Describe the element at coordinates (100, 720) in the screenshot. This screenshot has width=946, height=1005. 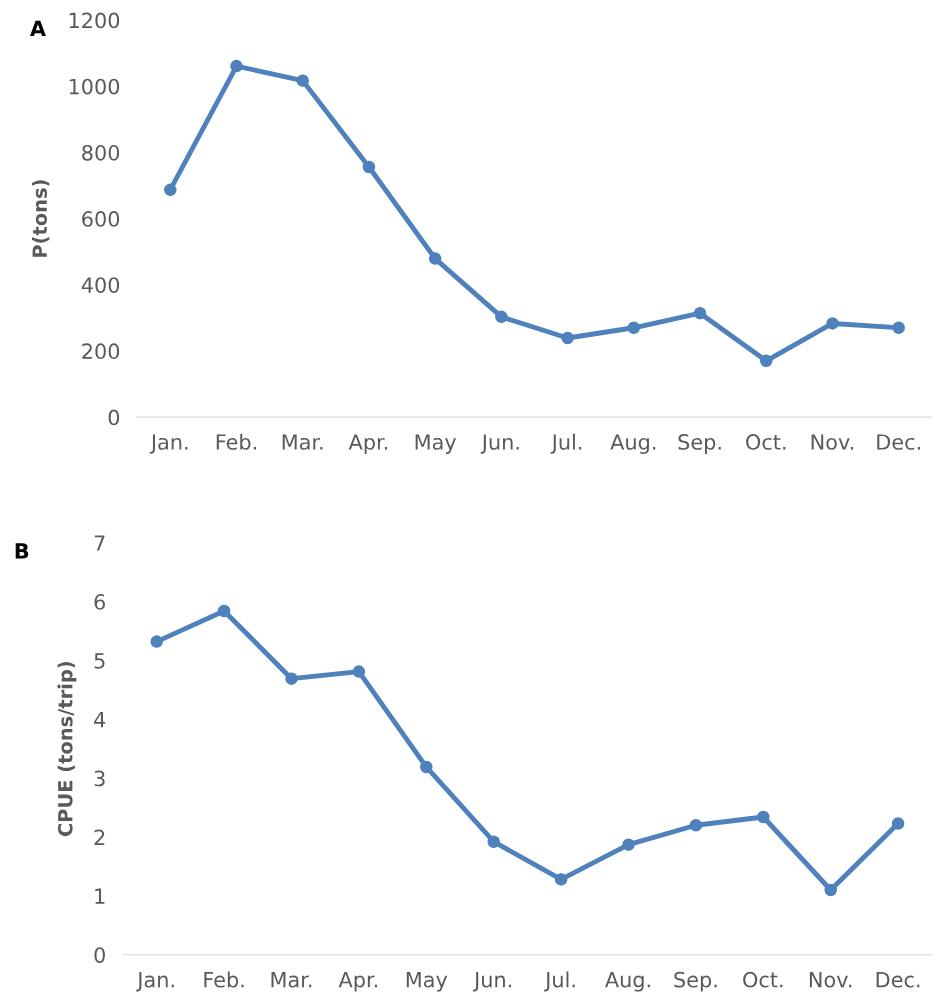
I see `y-tick-label: 4` at that location.